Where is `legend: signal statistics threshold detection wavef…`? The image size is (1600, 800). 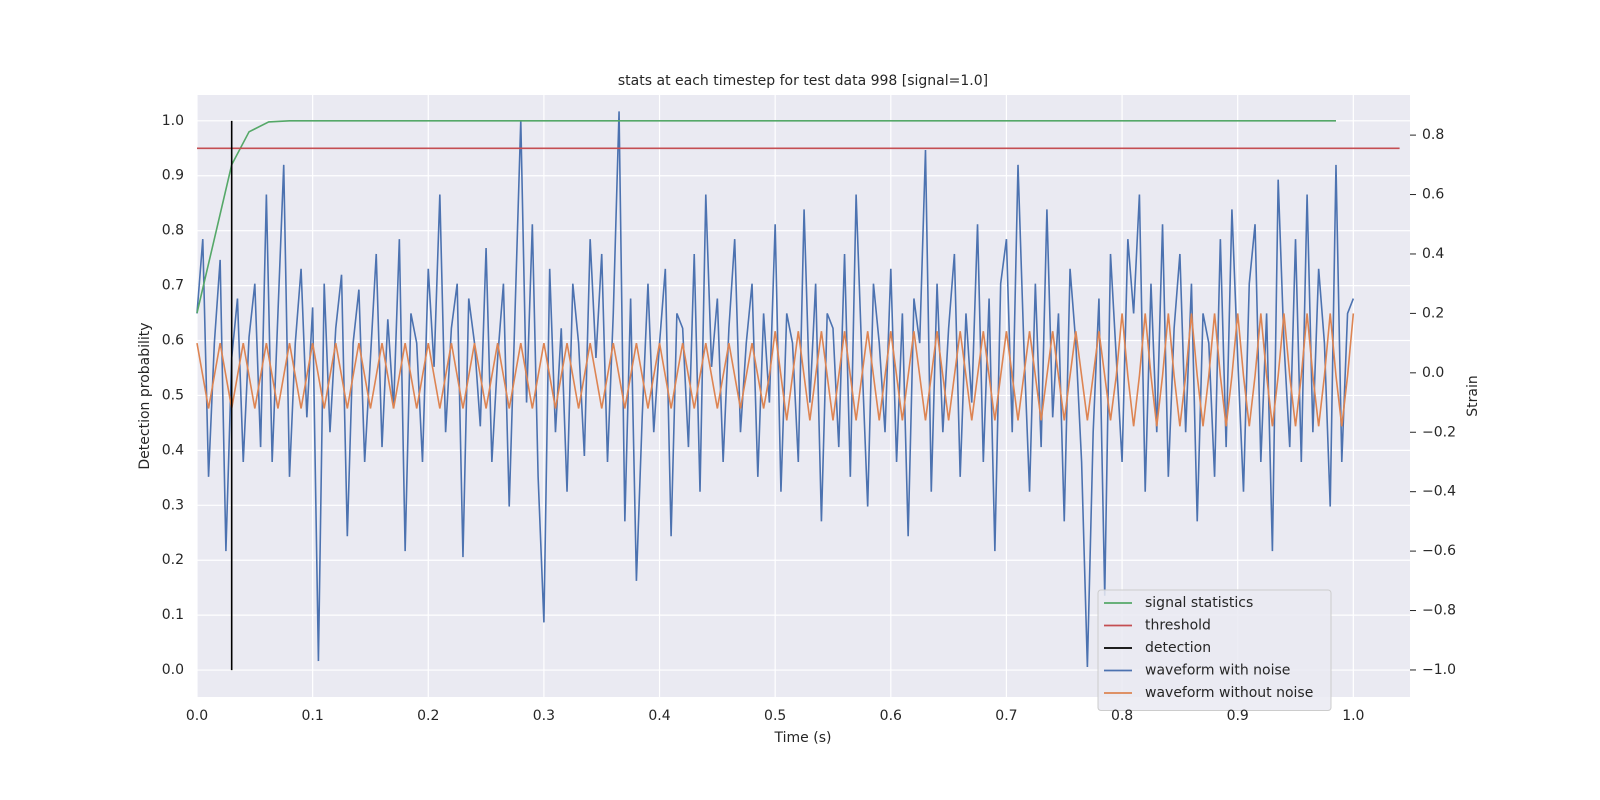
legend: signal statistics threshold detection wavef… is located at coordinates (1214, 650).